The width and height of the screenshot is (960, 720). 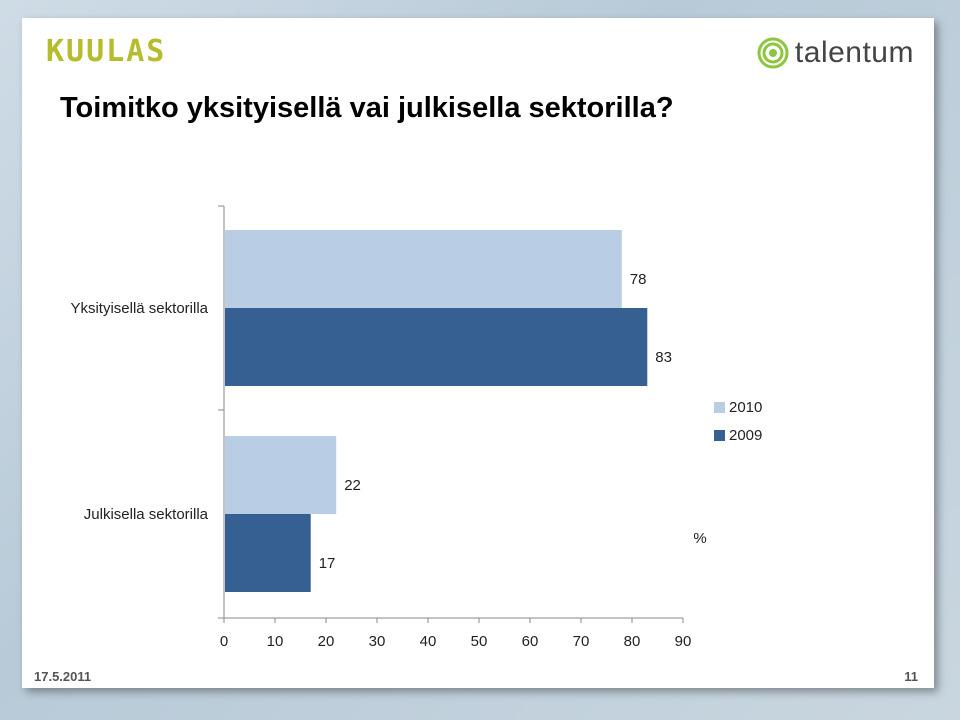 What do you see at coordinates (663, 357) in the screenshot?
I see `data-label: 83` at bounding box center [663, 357].